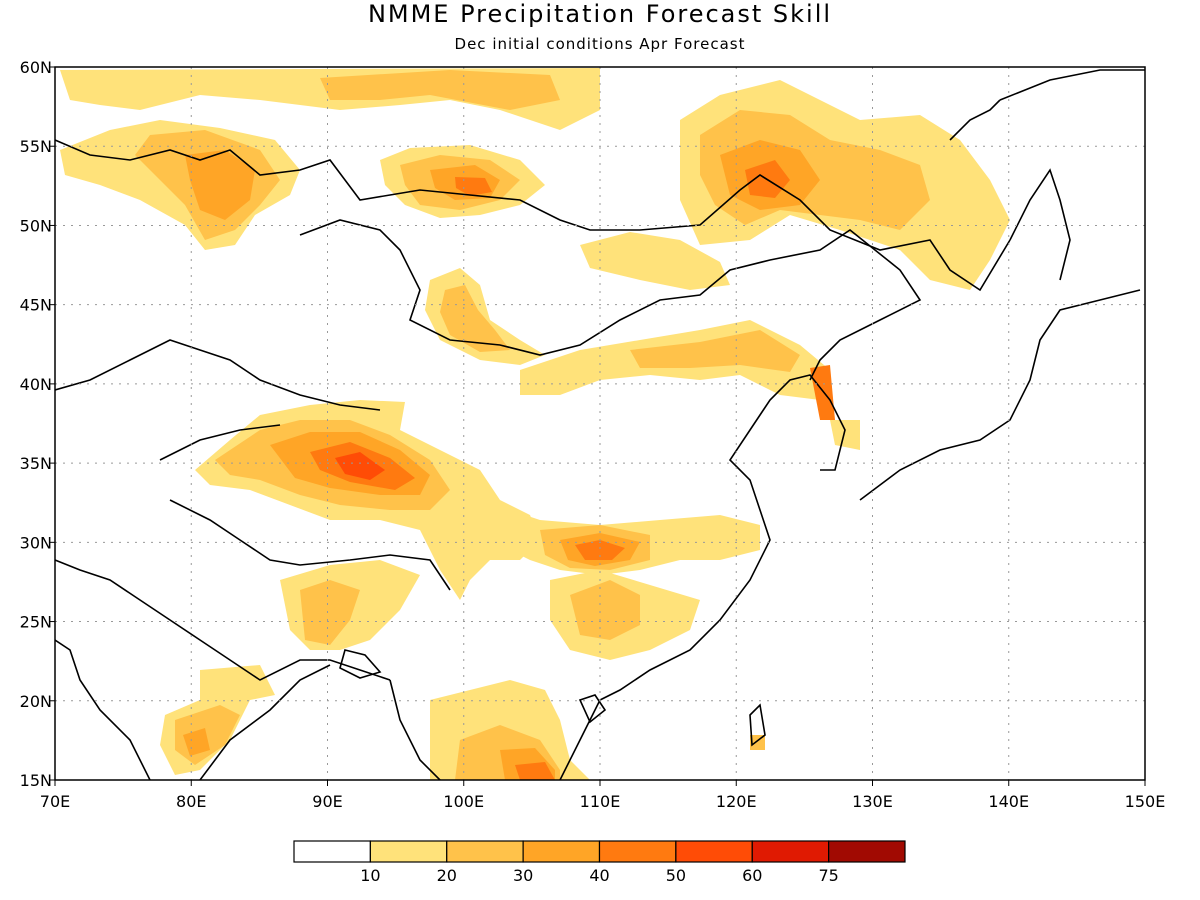 This screenshot has width=1200, height=900. I want to click on taiwan-island, so click(757, 725).